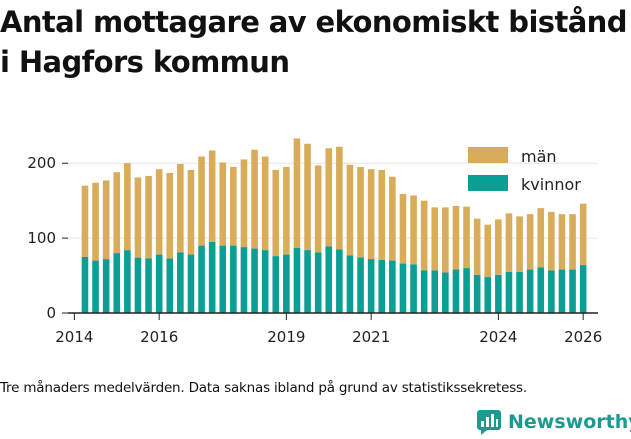  I want to click on x-tick-label-2021: 2021, so click(371, 337).